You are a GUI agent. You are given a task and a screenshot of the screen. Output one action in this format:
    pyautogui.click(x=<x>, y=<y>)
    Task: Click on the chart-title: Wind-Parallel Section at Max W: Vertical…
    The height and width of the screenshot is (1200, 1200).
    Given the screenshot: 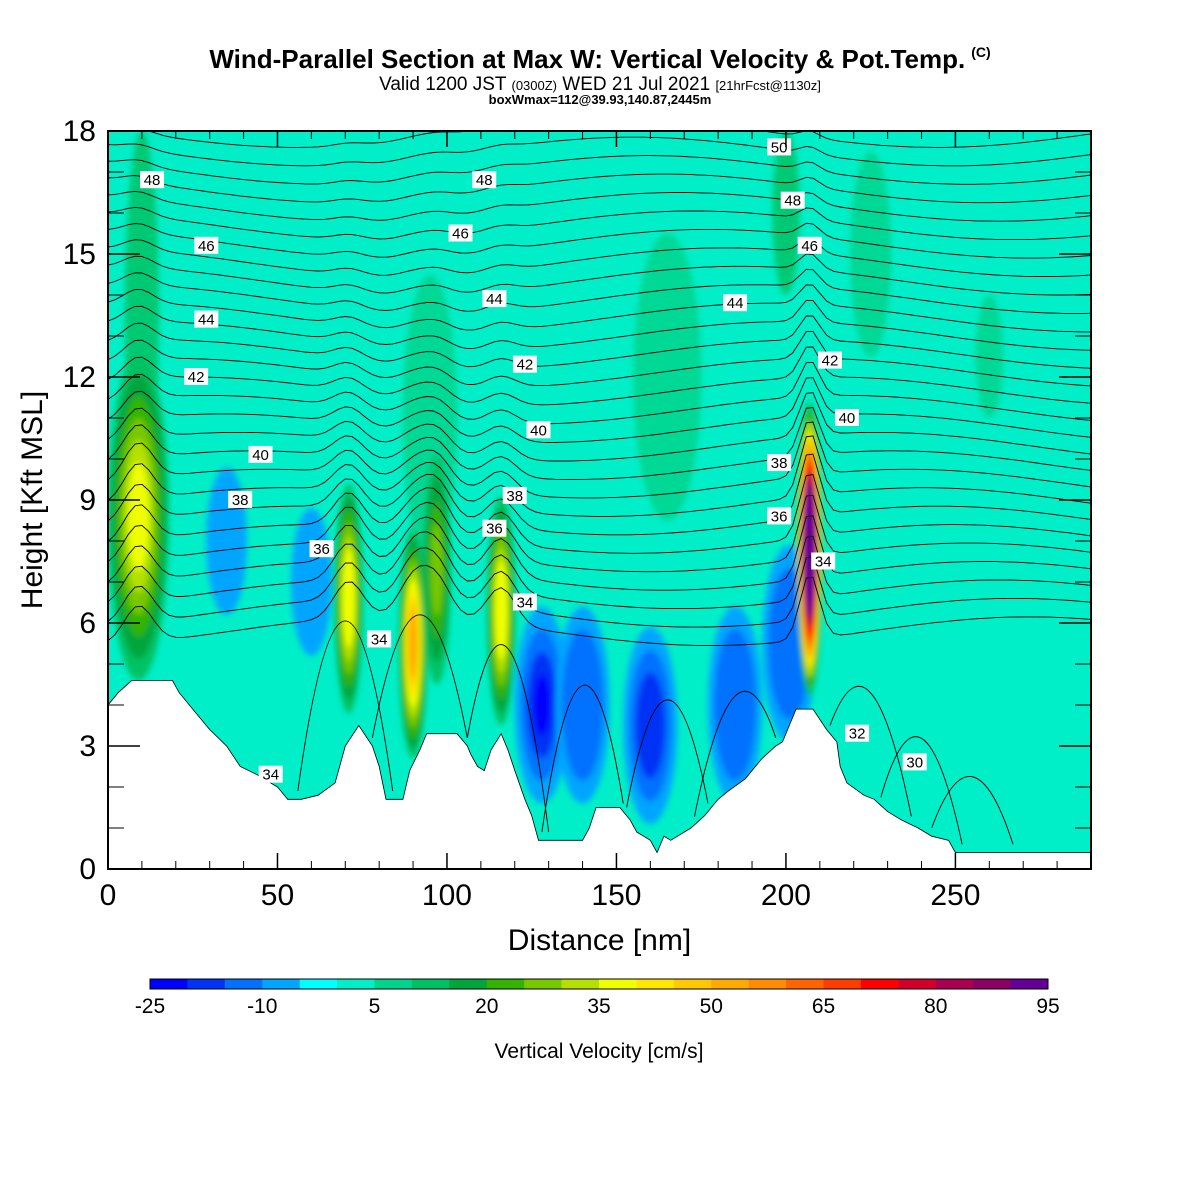 What is the action you would take?
    pyautogui.click(x=600, y=59)
    